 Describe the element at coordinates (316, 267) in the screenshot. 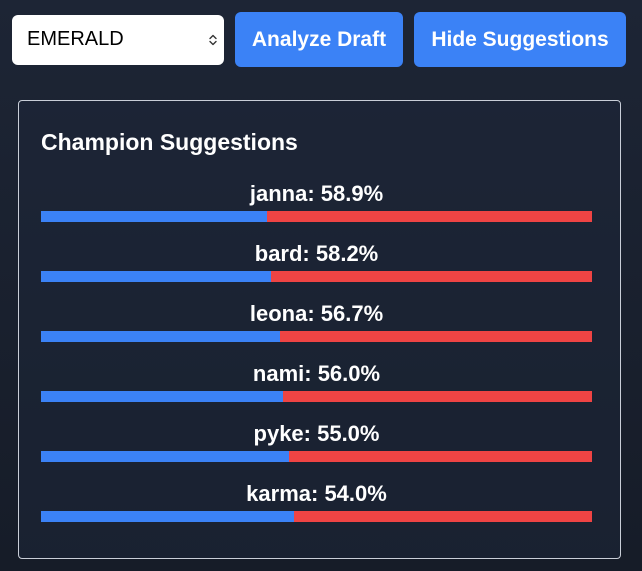

I see `suggestion-row: bard: 58.2%` at that location.